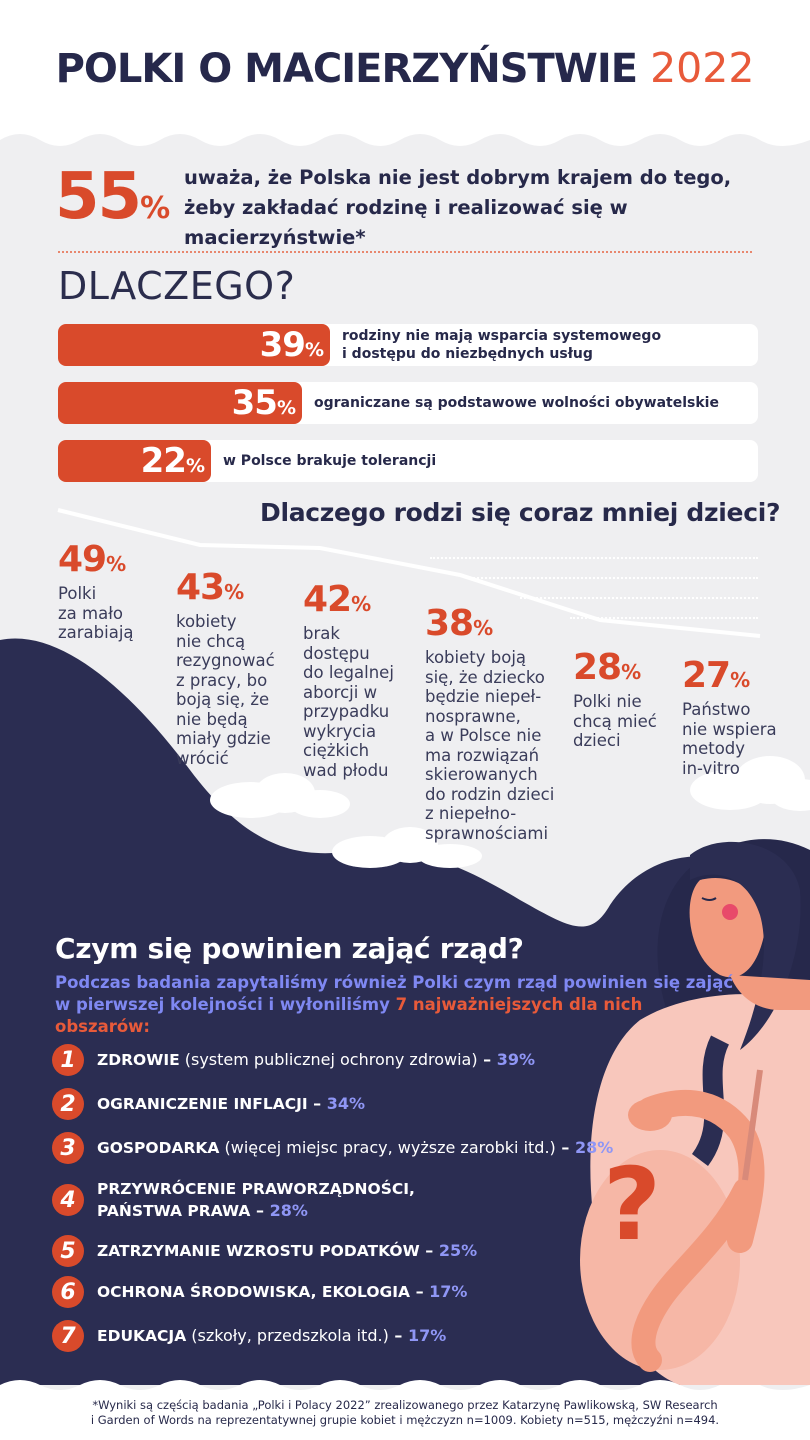  Describe the element at coordinates (98, 197) in the screenshot. I see `headline-value: 55` at that location.